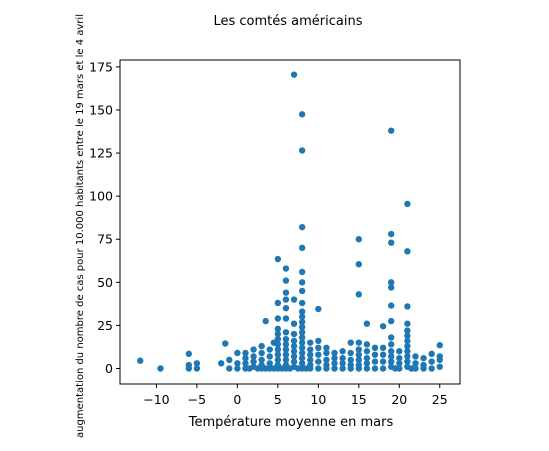  What do you see at coordinates (287, 21) in the screenshot?
I see `chart-title: Les comtés américains` at bounding box center [287, 21].